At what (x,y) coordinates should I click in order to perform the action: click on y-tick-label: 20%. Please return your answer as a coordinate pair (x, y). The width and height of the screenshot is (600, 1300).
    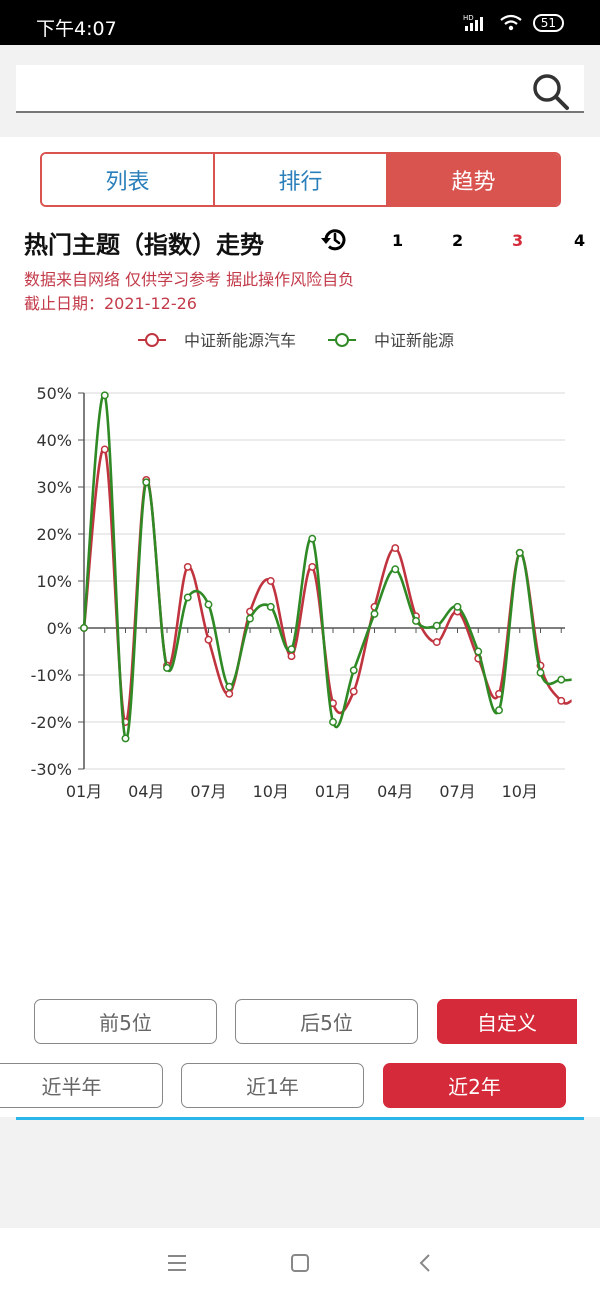
    Looking at the image, I should click on (54, 534).